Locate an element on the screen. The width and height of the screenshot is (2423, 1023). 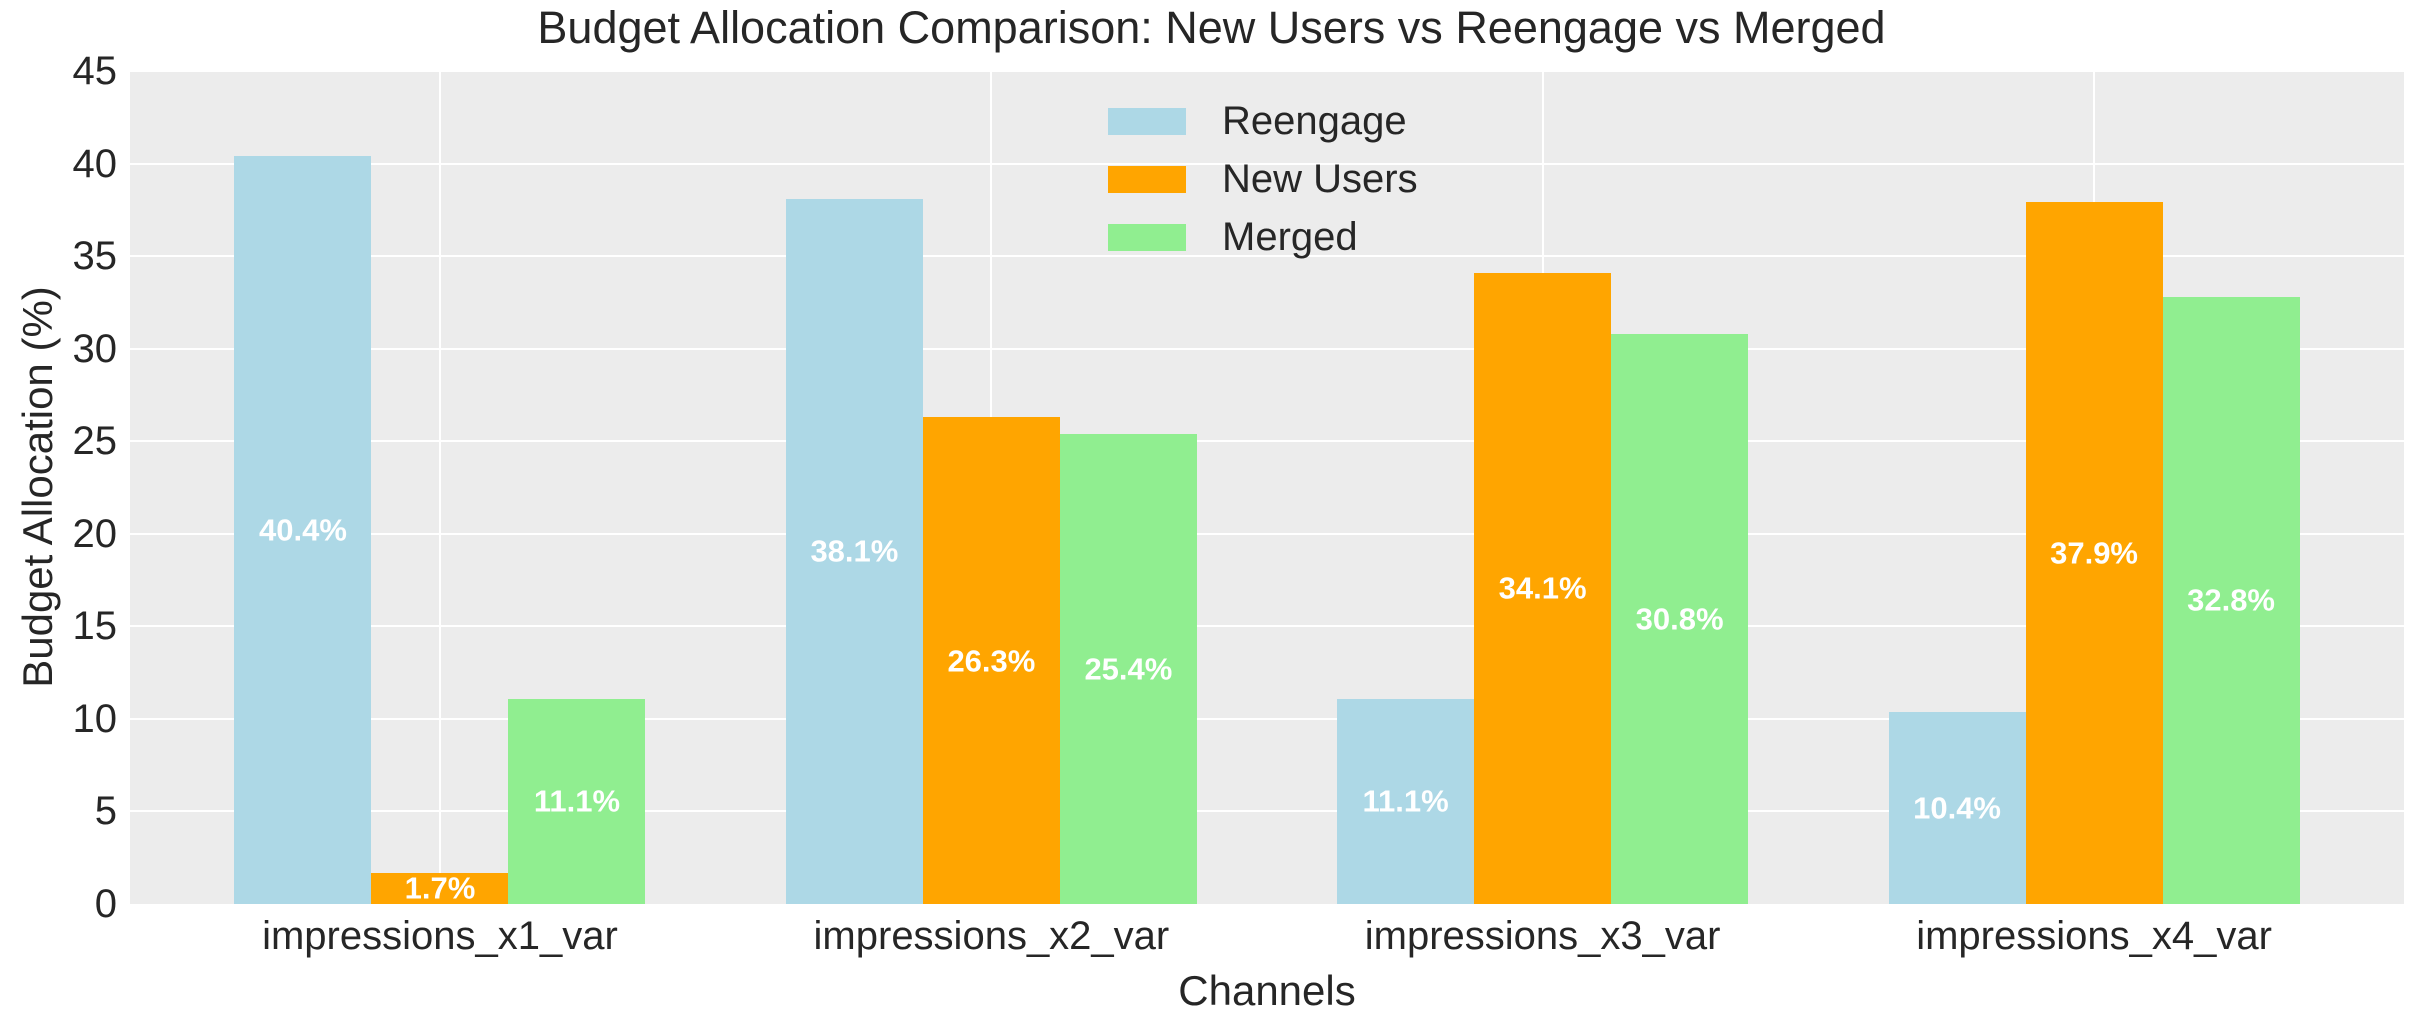
bar-value-label: 38.1% is located at coordinates (854, 551).